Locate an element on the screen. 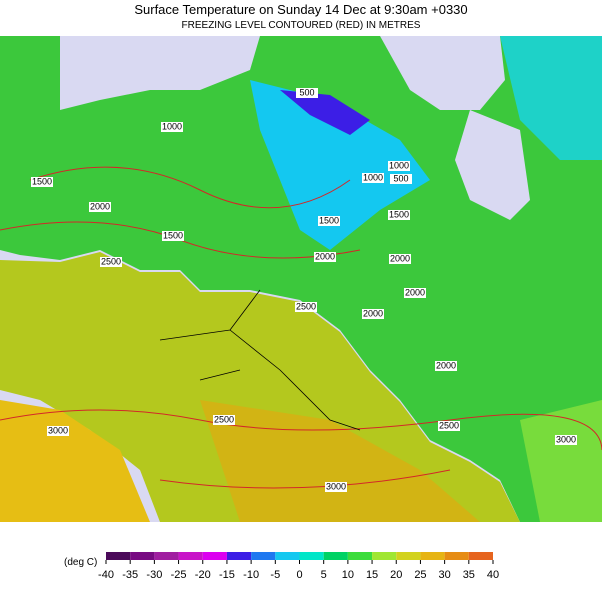 The height and width of the screenshot is (599, 602). legend-tick-label: -10 is located at coordinates (251, 575).